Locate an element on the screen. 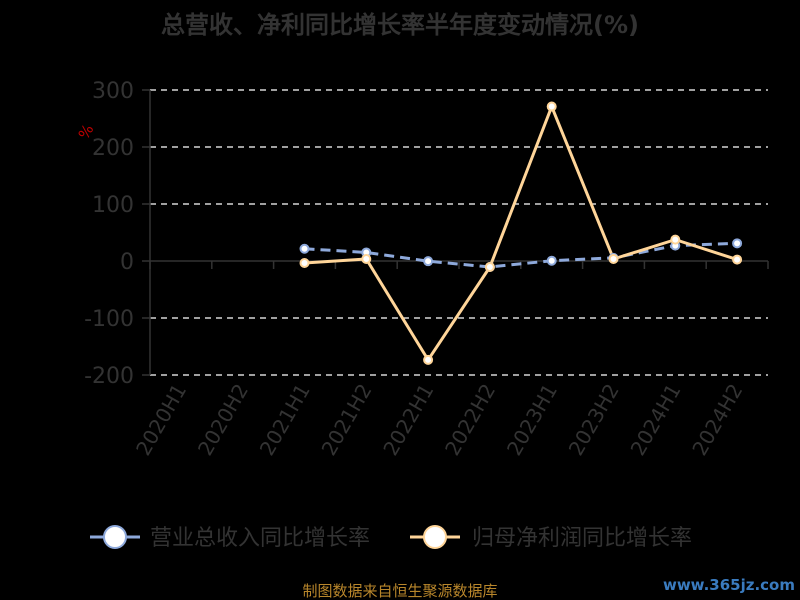  x-tick-label: 2022H1 is located at coordinates (408, 419).